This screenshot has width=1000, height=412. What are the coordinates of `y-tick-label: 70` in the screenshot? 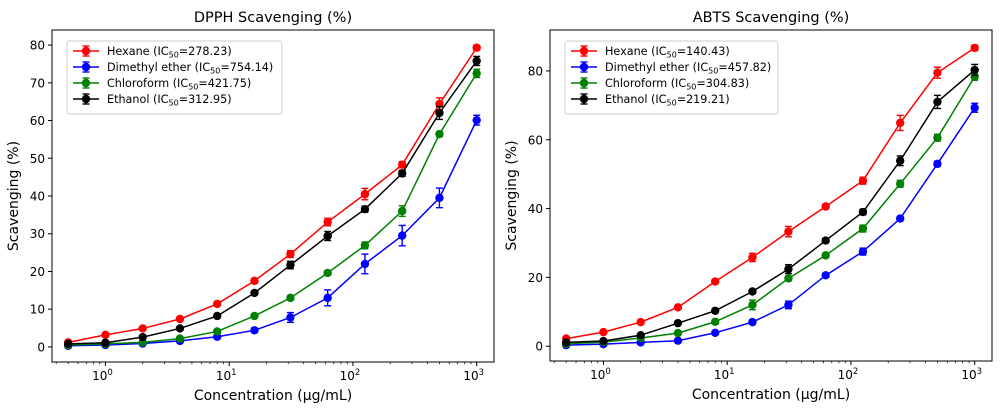 It's located at (37, 83).